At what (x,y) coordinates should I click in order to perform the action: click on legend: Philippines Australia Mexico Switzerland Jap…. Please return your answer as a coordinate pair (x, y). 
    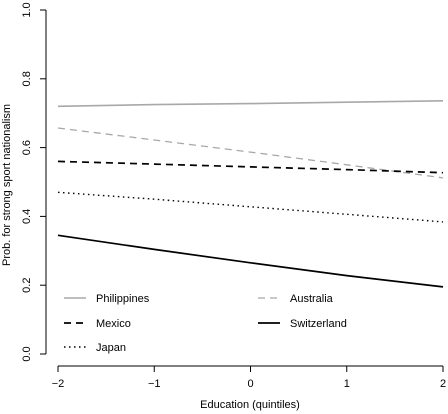
    Looking at the image, I should click on (205, 323).